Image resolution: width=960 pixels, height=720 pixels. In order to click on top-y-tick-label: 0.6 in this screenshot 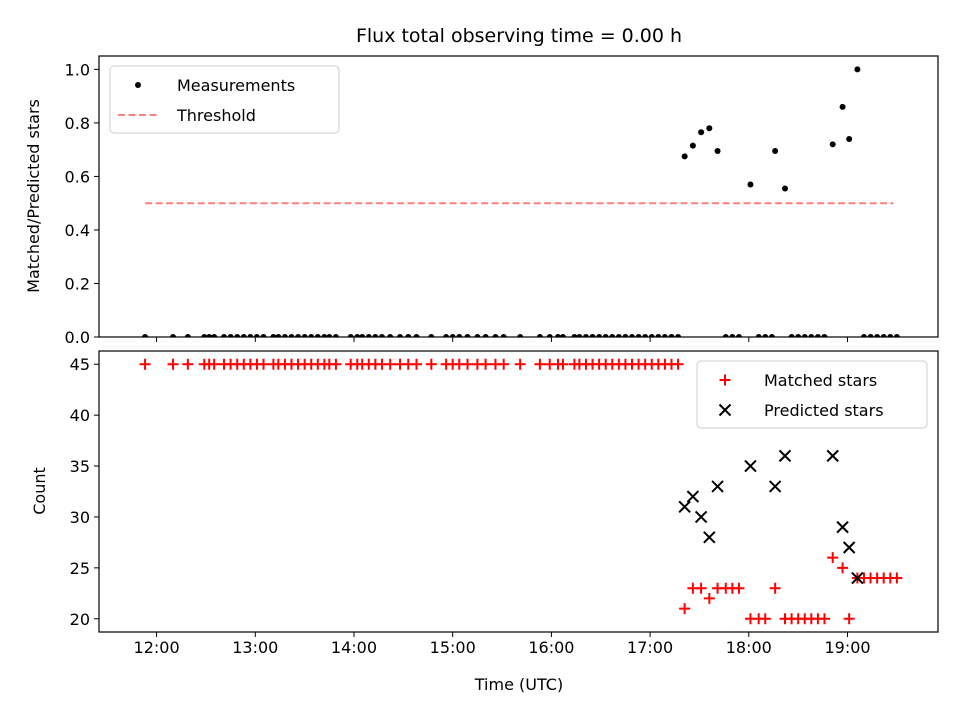, I will do `click(77, 176)`.